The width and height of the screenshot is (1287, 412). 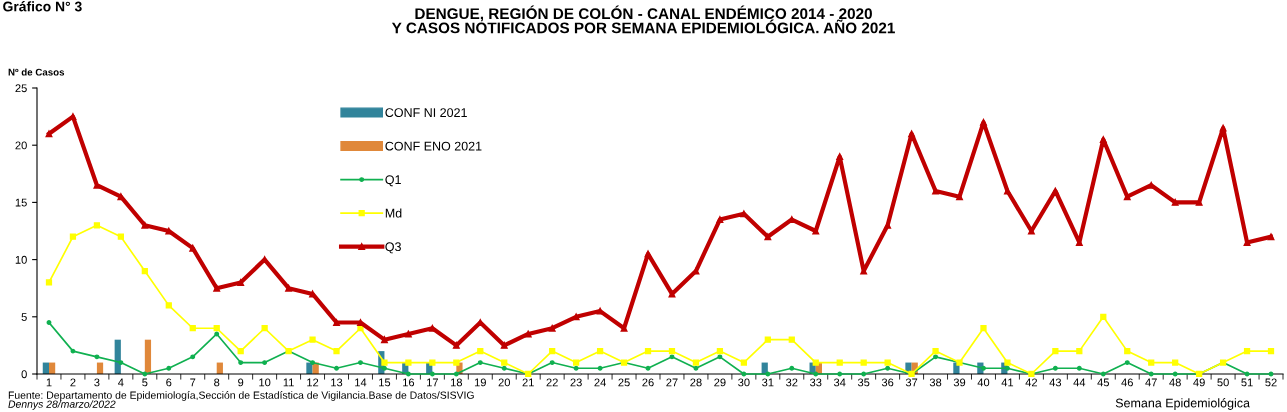 I want to click on x-tick-label: 27, so click(x=672, y=382).